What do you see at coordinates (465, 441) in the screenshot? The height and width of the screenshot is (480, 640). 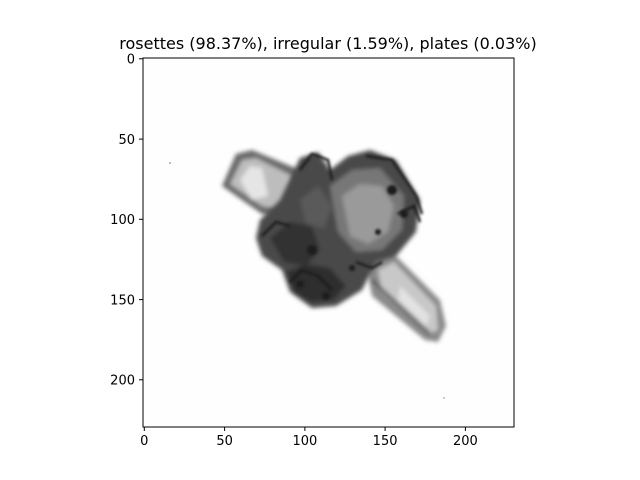 I see `x-tick-label: 200` at bounding box center [465, 441].